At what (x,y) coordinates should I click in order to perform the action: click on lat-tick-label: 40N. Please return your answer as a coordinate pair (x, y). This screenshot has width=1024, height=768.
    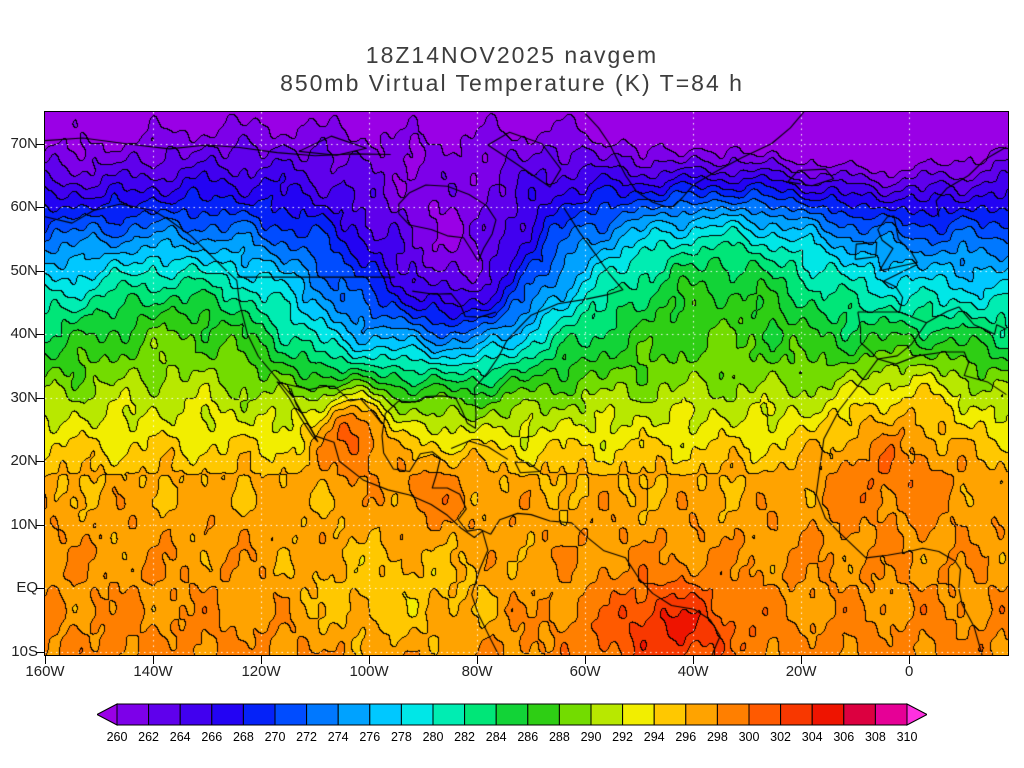
    Looking at the image, I should click on (24, 334).